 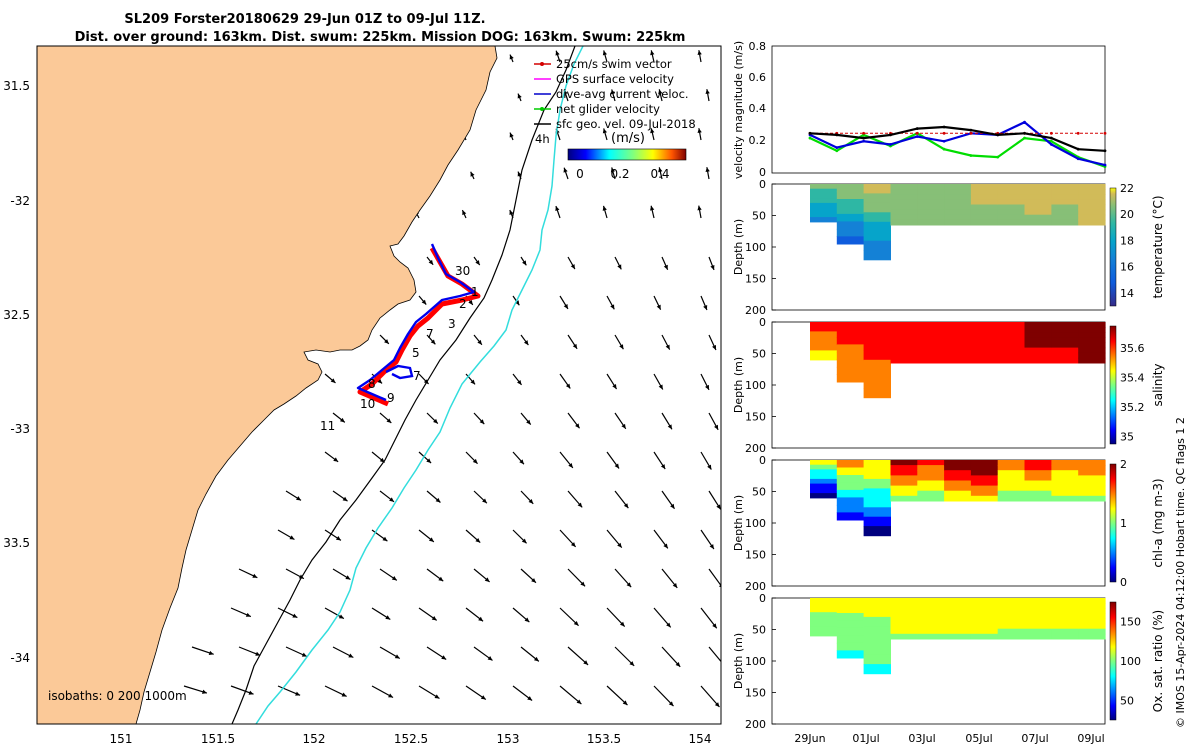 What do you see at coordinates (20, 658) in the screenshot?
I see `map-y-tick: -34` at bounding box center [20, 658].